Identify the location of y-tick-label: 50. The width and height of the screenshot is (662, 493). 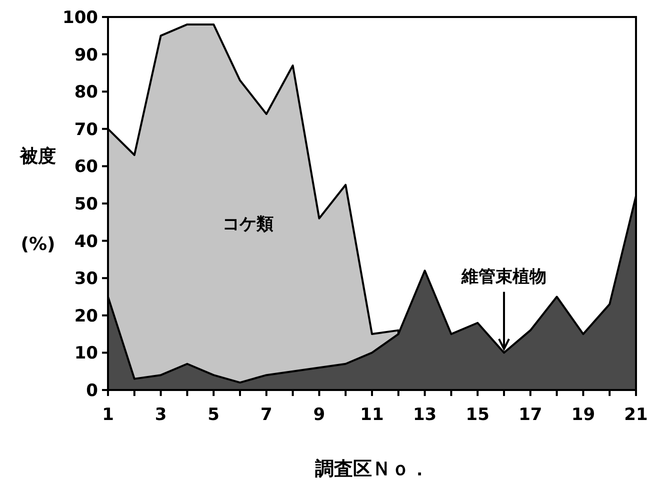
(86, 204).